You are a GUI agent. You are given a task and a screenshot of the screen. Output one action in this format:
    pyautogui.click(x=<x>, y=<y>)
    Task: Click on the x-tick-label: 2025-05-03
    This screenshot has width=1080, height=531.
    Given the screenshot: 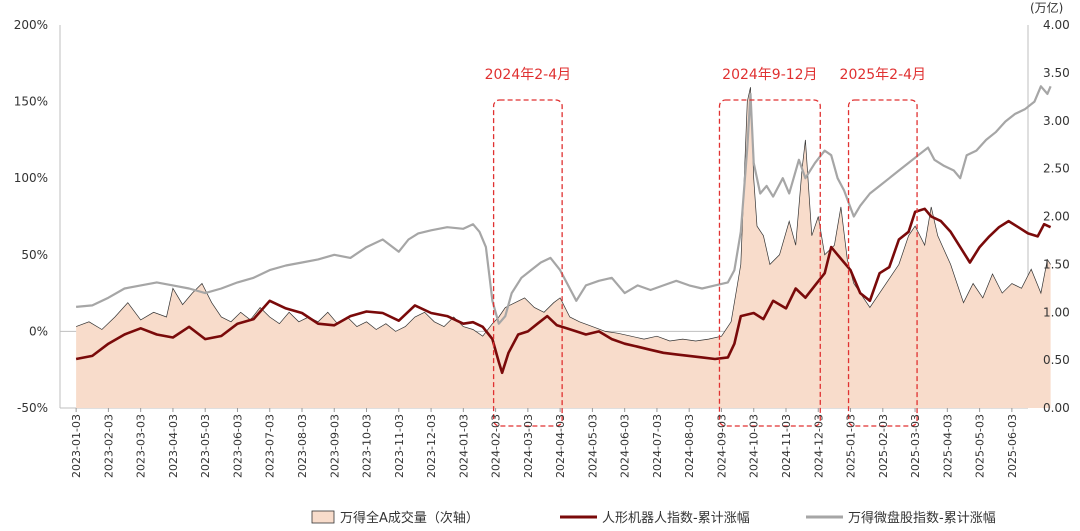 What is the action you would take?
    pyautogui.click(x=980, y=446)
    